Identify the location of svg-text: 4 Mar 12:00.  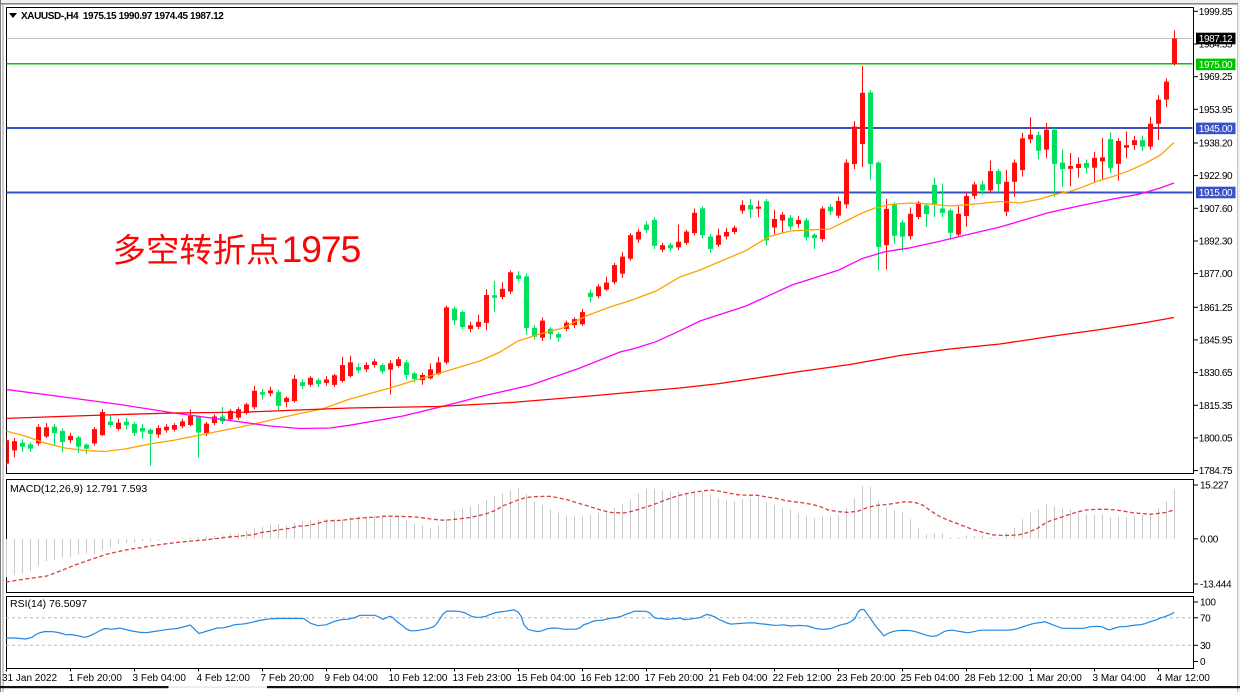
(1184, 678).